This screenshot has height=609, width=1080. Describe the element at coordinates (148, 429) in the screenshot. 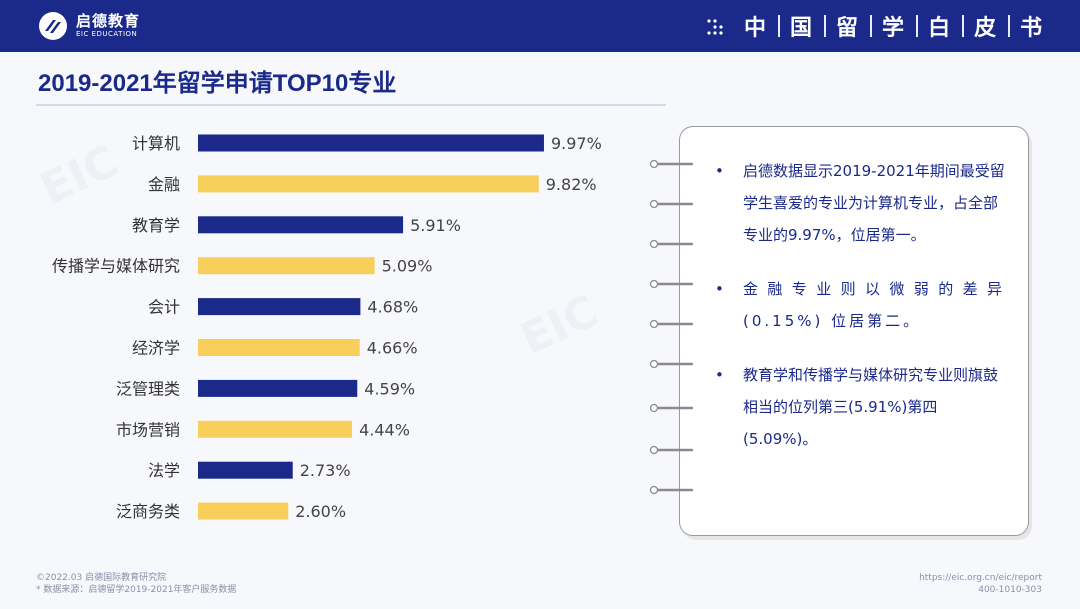

I see `category-label: 市场营销` at that location.